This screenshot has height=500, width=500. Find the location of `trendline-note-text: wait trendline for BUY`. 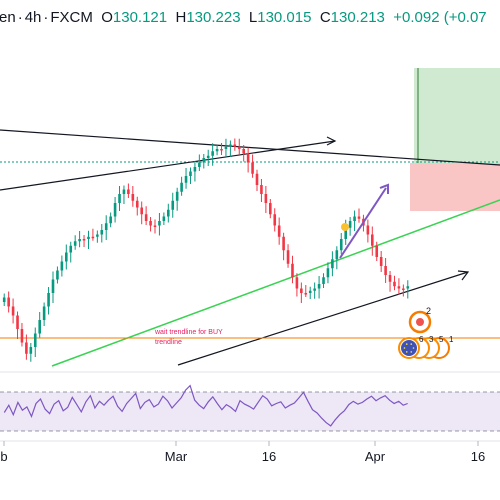

trendline-note-text: wait trendline for BUY is located at coordinates (188, 332).